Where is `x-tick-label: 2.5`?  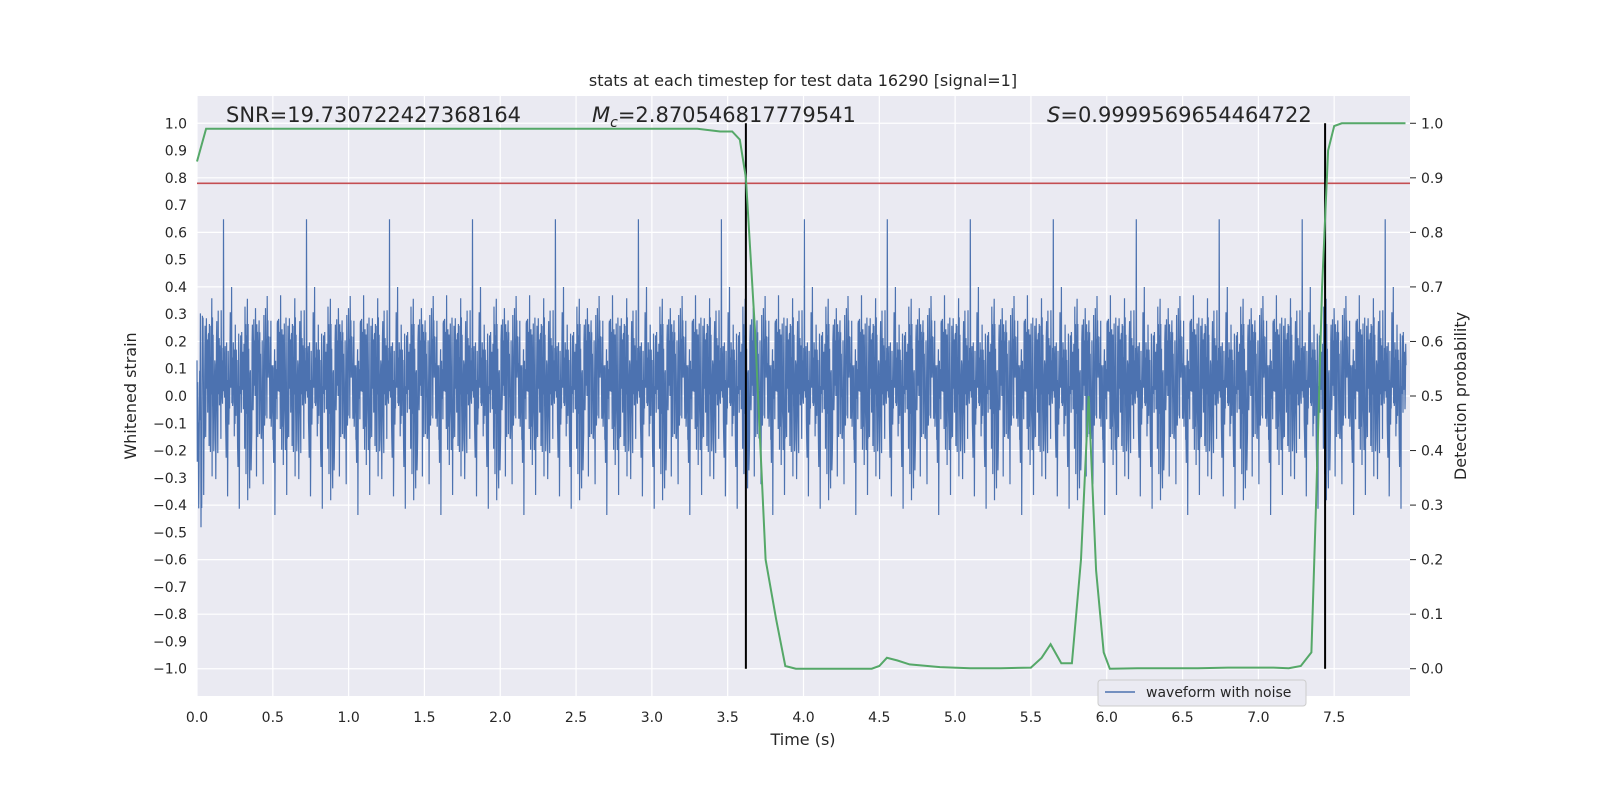 x-tick-label: 2.5 is located at coordinates (576, 718).